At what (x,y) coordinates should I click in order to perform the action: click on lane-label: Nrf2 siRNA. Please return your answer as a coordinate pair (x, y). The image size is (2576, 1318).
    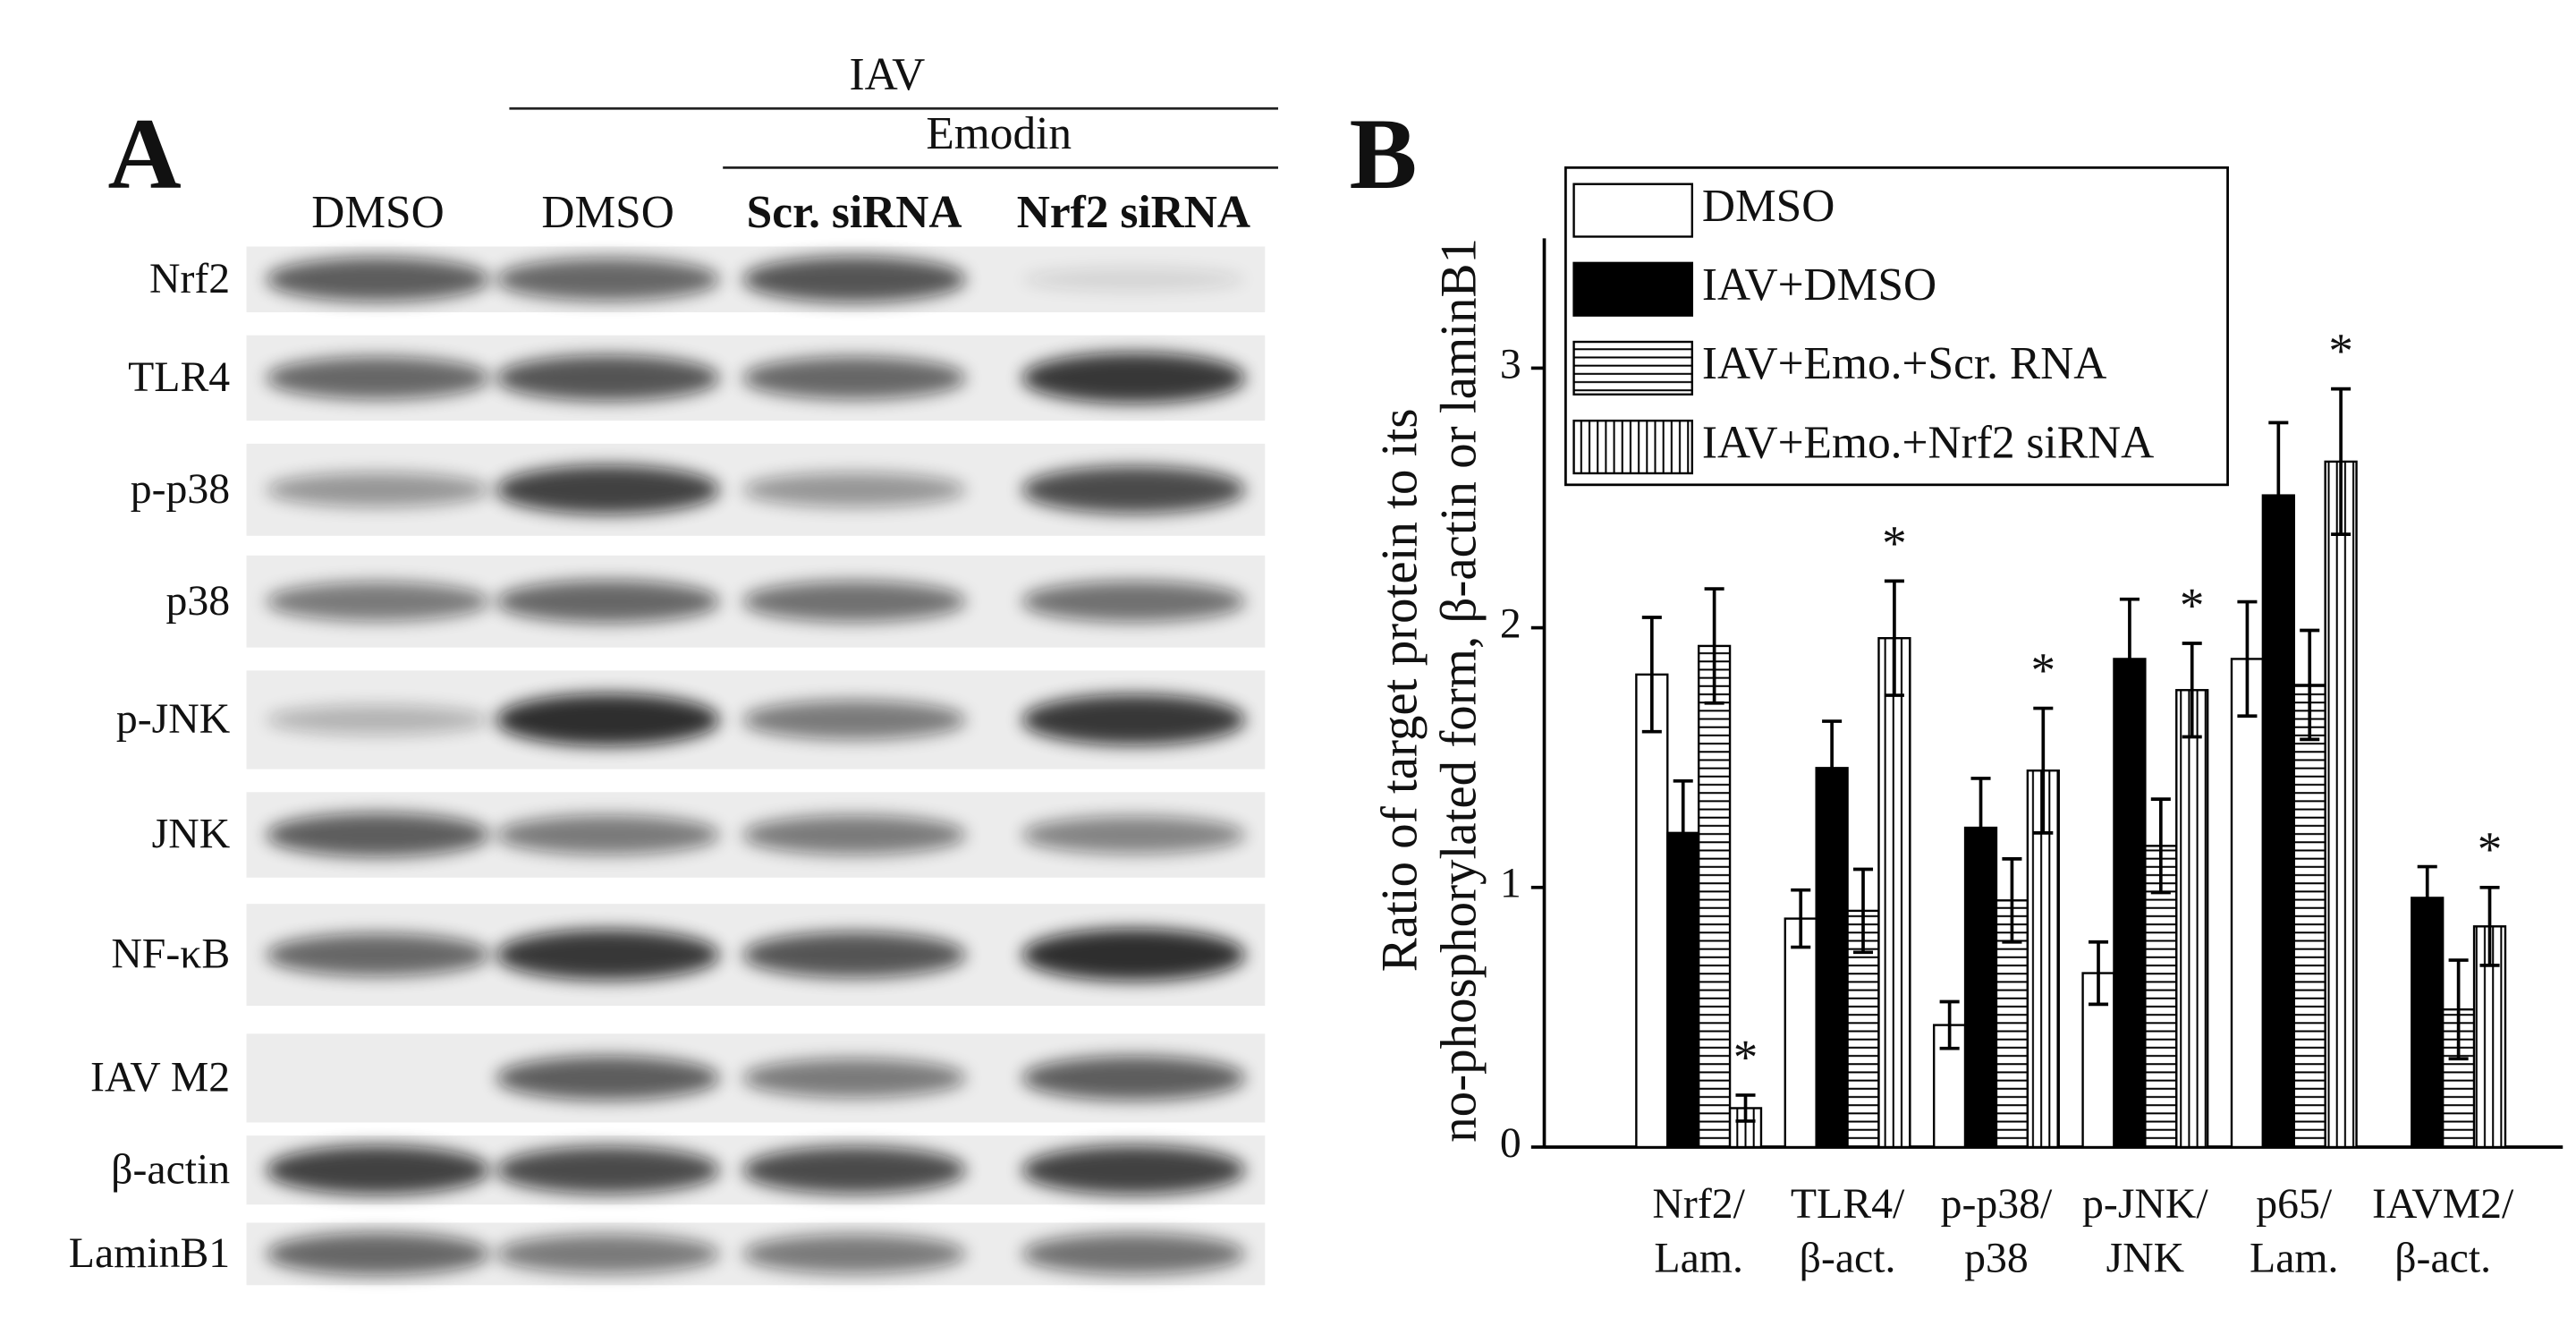
    Looking at the image, I should click on (1133, 212).